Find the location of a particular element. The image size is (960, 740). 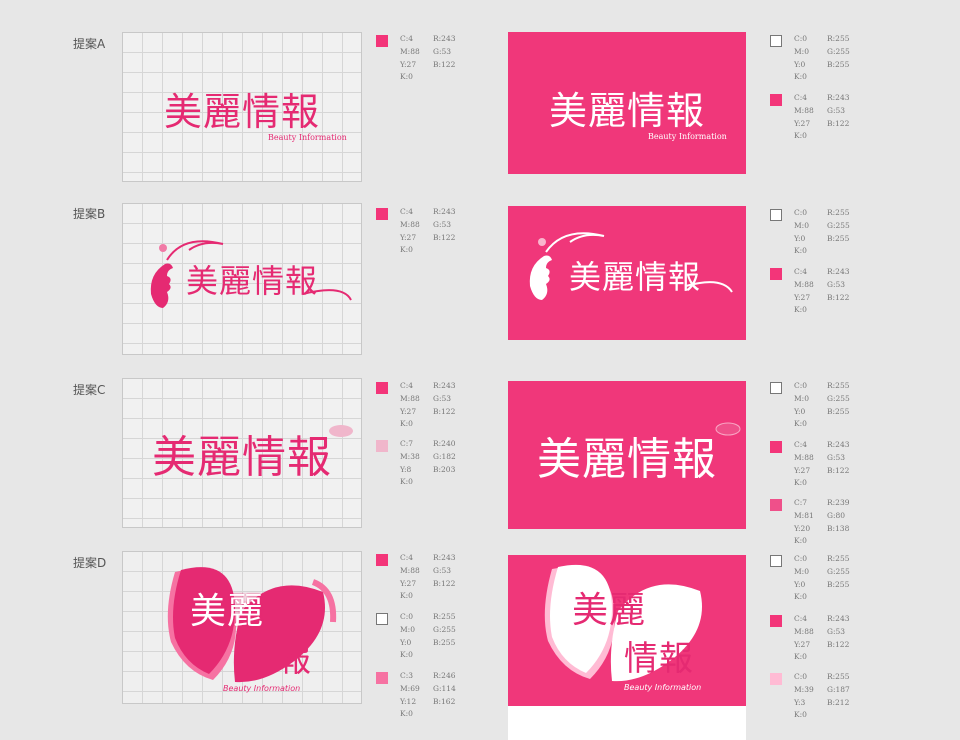

proposal-d-butterfly is located at coordinates (252, 625).